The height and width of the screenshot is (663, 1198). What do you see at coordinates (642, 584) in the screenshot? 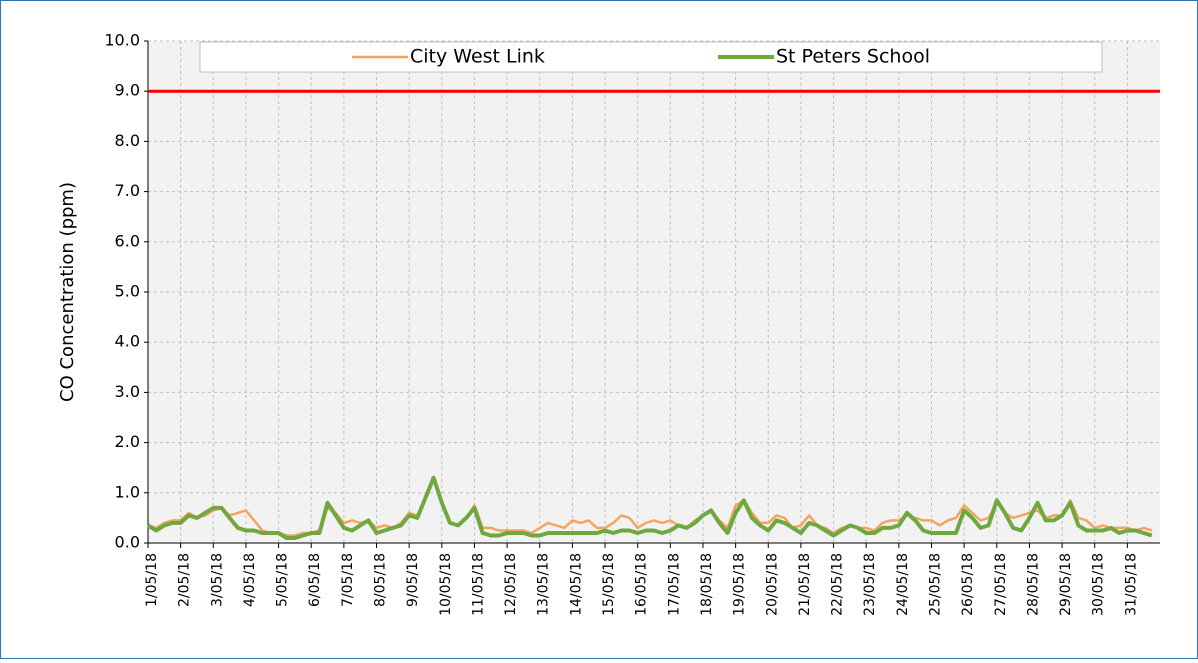
I see `x-tick-label: 16/05/18` at bounding box center [642, 584].